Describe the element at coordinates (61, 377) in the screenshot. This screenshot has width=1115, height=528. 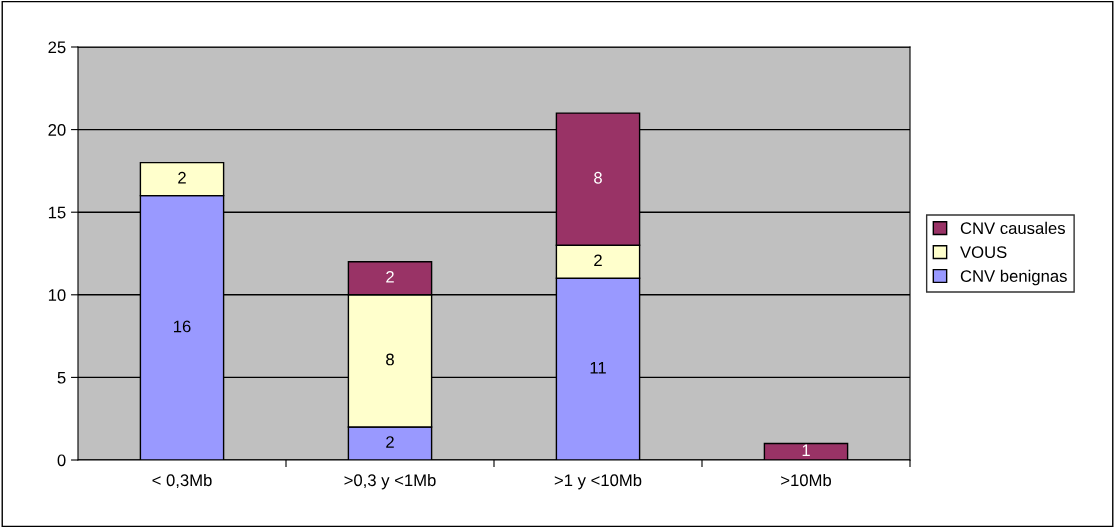
I see `y-tick-label: 5` at that location.